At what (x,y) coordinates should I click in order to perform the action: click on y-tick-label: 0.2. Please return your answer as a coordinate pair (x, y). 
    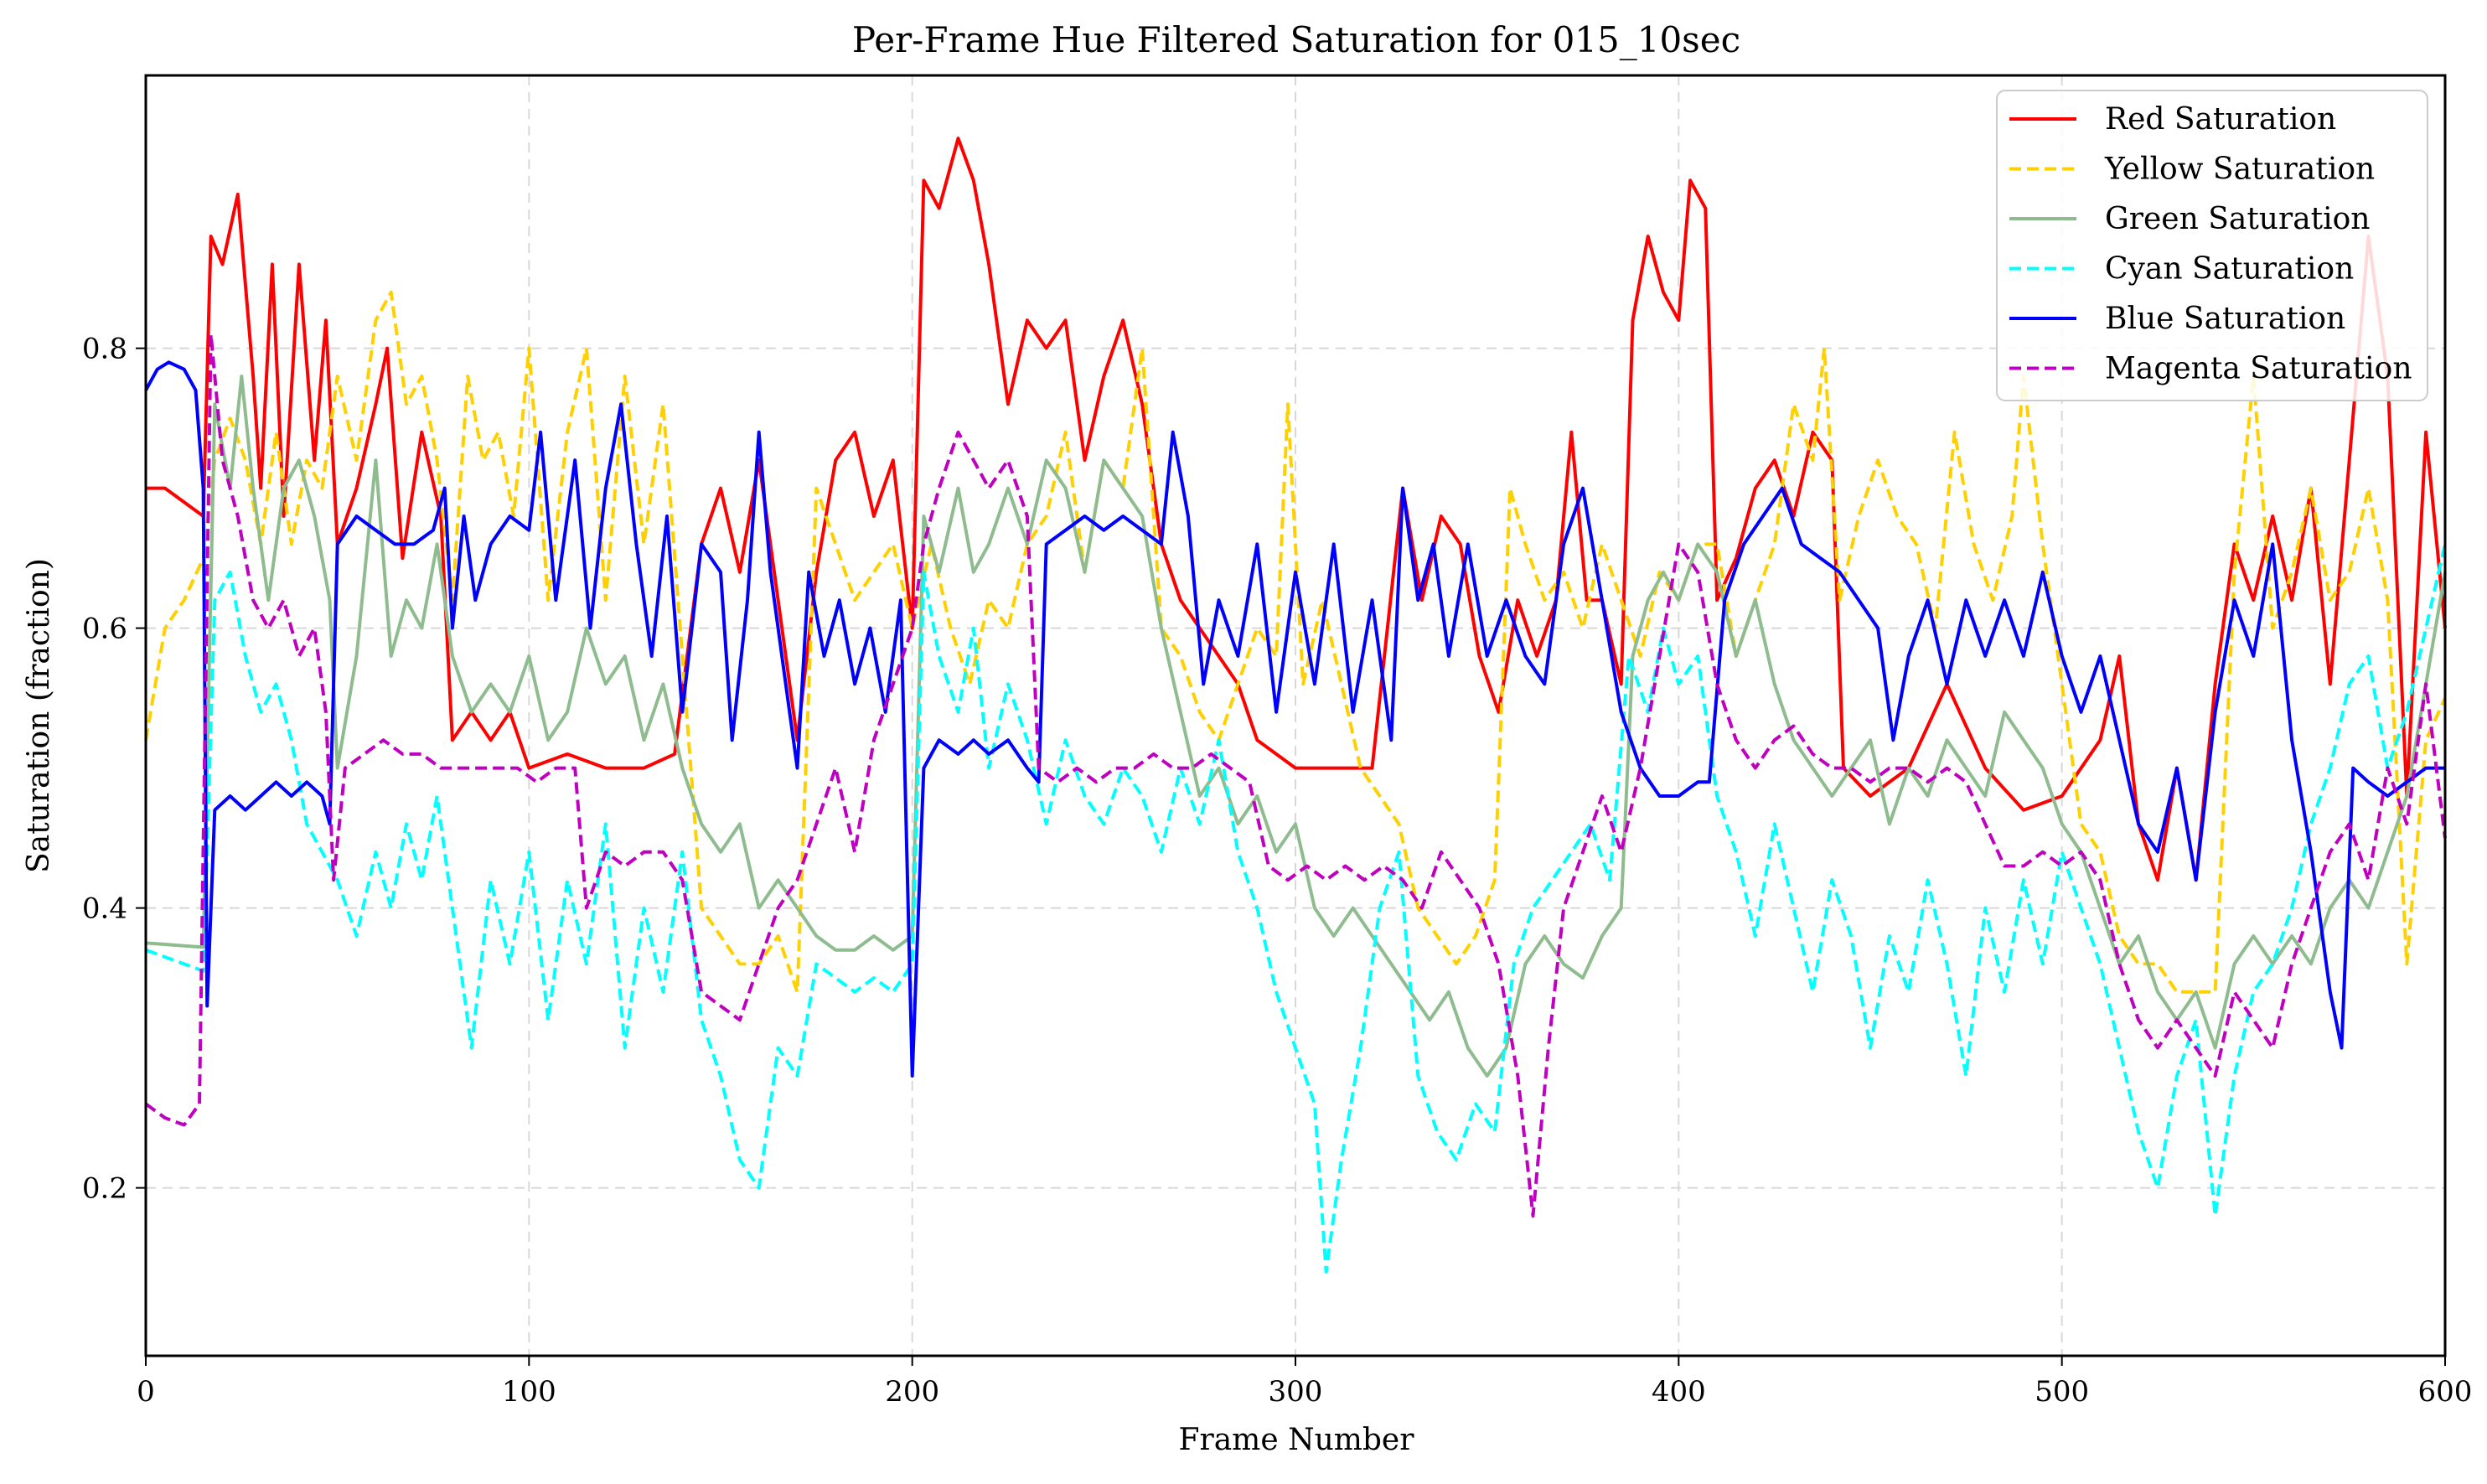
    Looking at the image, I should click on (105, 1189).